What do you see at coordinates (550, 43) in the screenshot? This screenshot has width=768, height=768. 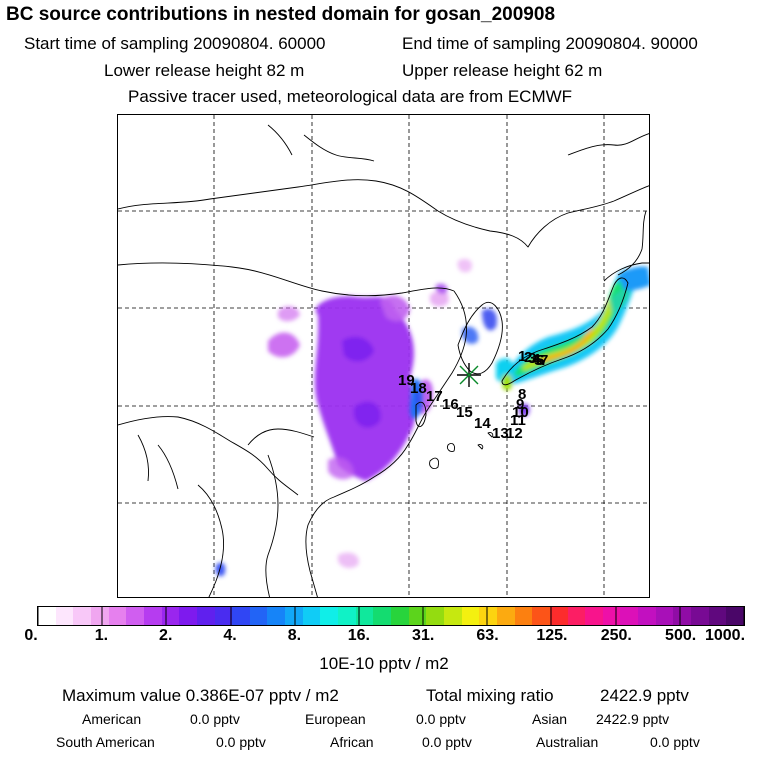 I see `end-time-label: End time of sampling 20090804. 90000` at bounding box center [550, 43].